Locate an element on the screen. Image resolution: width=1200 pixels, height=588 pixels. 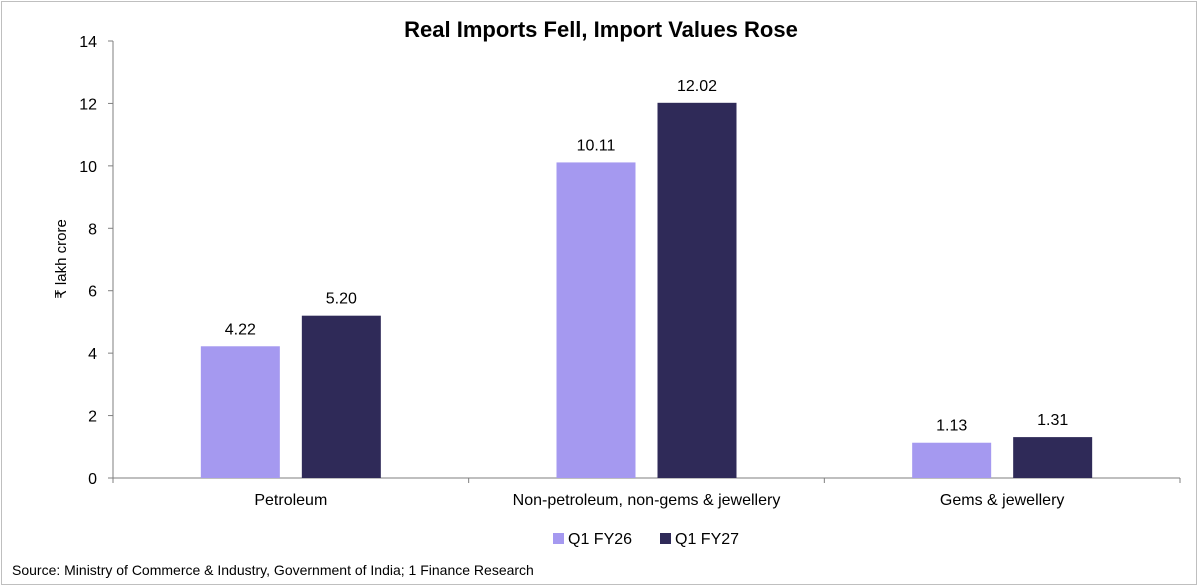
x-category-label: Gems & jewellery is located at coordinates (1002, 500).